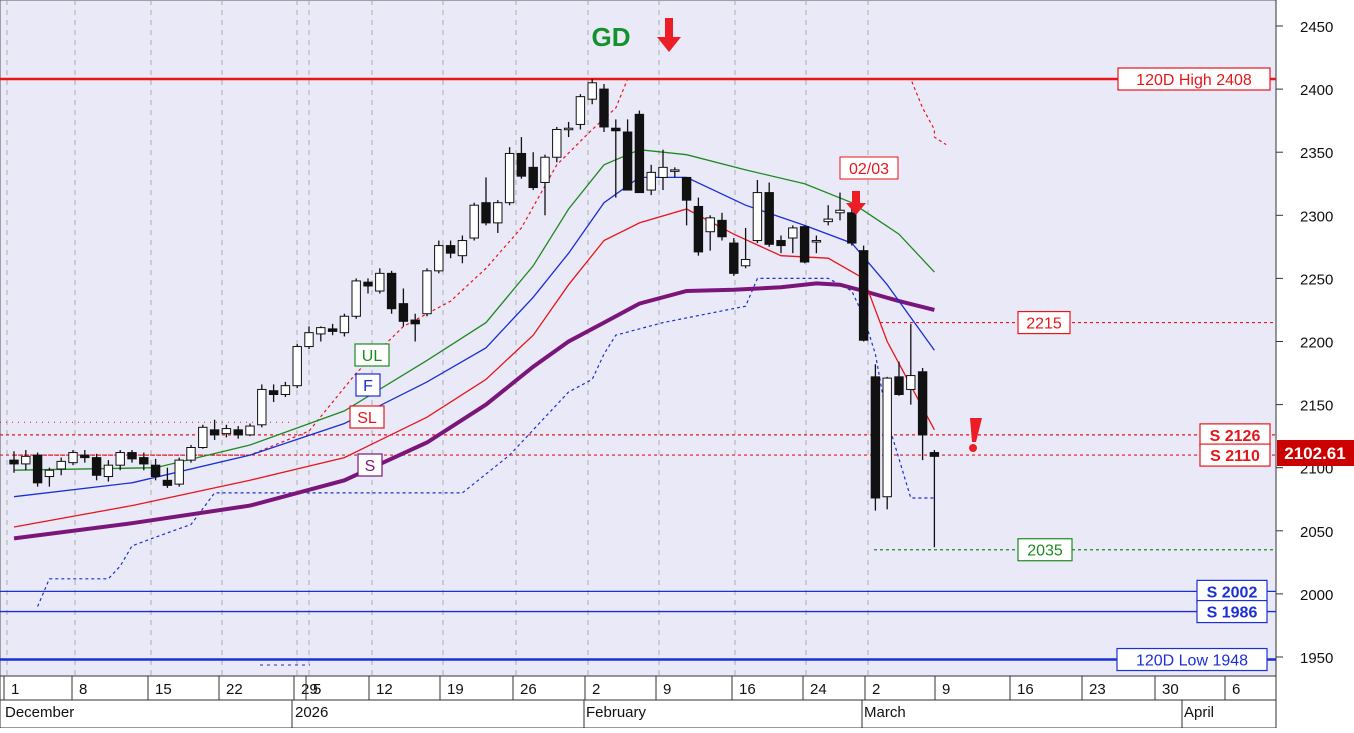 The height and width of the screenshot is (733, 1354). Describe the element at coordinates (528, 689) in the screenshot. I see `x-tick-label: 26` at that location.